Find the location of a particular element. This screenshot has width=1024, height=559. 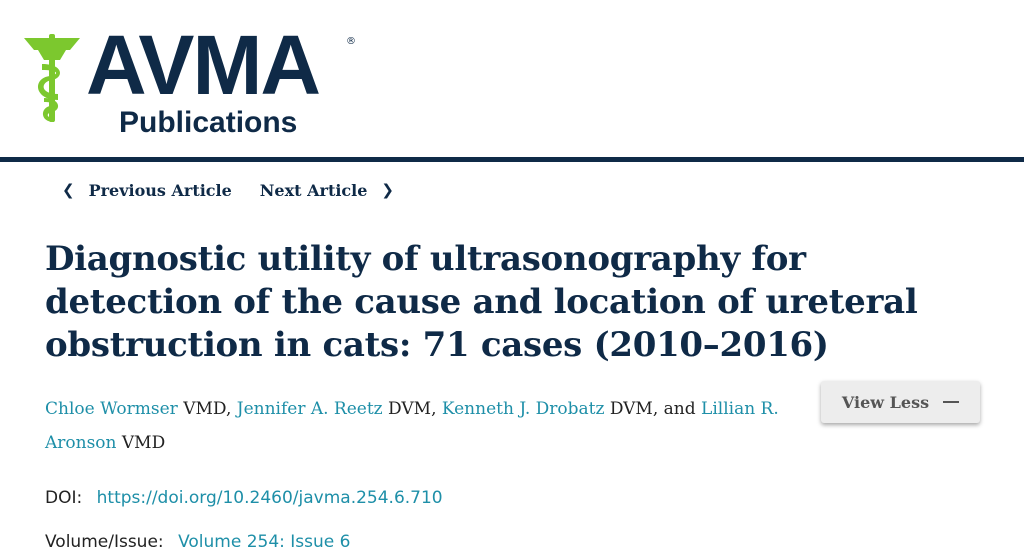

article-navigation: ❮ Previous Article Next Article ❯ is located at coordinates (228, 190).